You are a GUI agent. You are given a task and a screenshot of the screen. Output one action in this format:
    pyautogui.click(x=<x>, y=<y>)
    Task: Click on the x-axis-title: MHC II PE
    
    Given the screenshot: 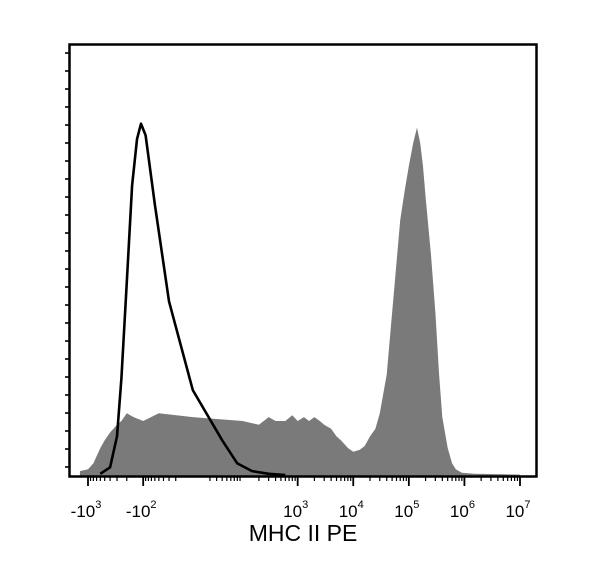 What is the action you would take?
    pyautogui.click(x=303, y=533)
    